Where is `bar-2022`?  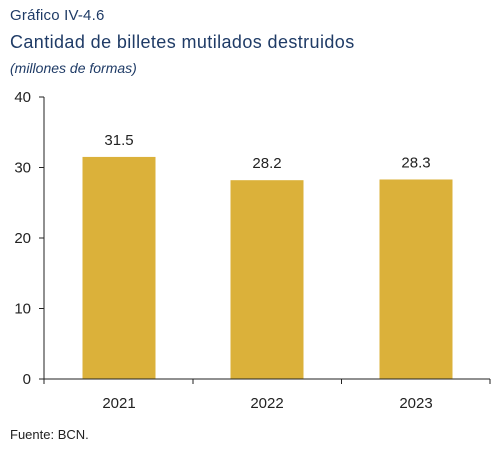 bar-2022 is located at coordinates (267, 279).